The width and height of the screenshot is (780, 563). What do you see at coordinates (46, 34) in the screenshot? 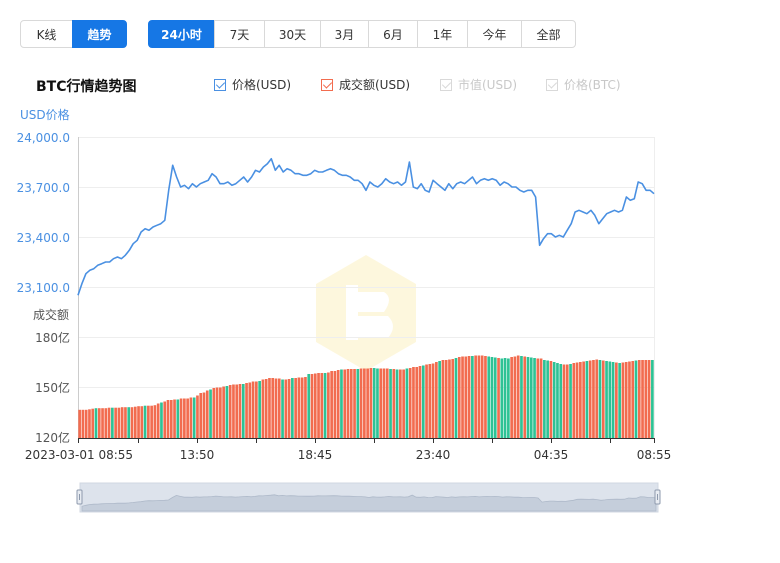
I see `kline-button: K线` at bounding box center [46, 34].